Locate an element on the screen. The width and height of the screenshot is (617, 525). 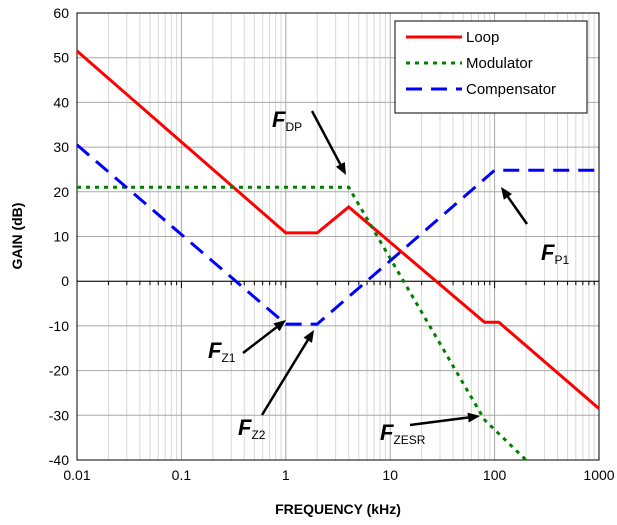
annotation-f-dp-arrow is located at coordinates (326, 137).